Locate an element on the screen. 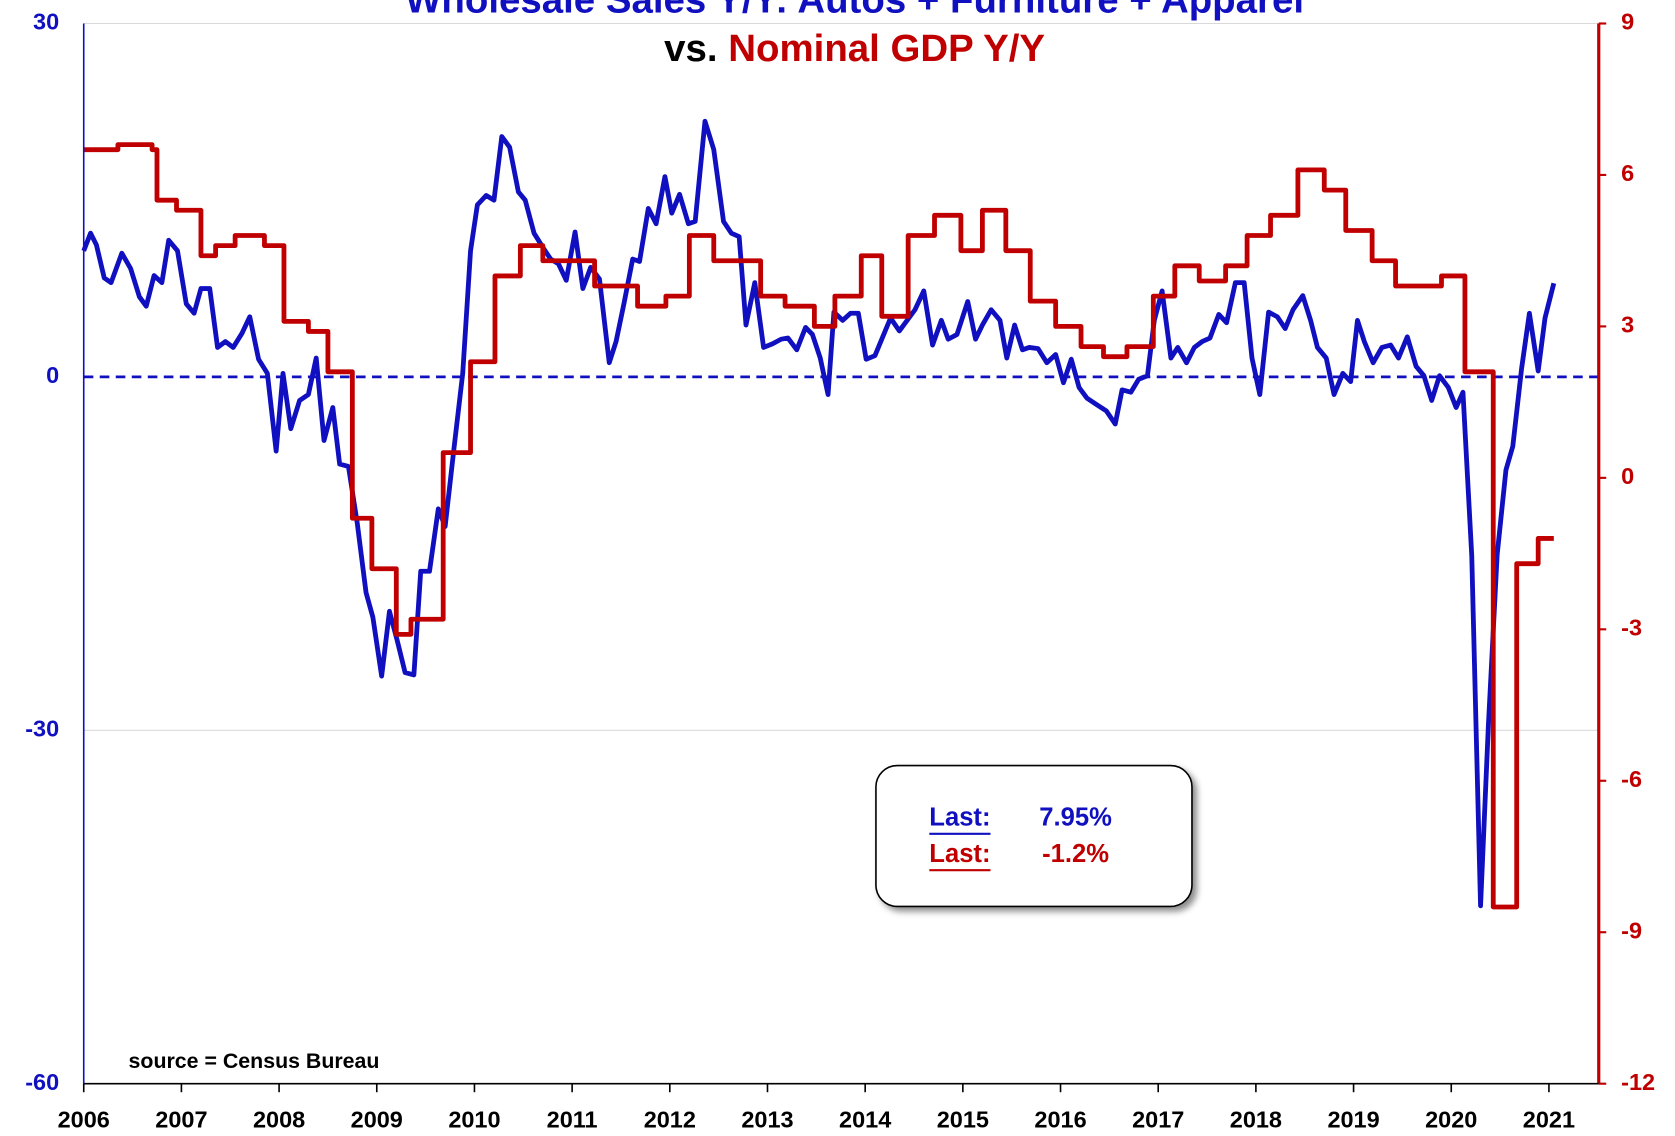  title-series: Nominal GDP Y/Y is located at coordinates (886, 48).